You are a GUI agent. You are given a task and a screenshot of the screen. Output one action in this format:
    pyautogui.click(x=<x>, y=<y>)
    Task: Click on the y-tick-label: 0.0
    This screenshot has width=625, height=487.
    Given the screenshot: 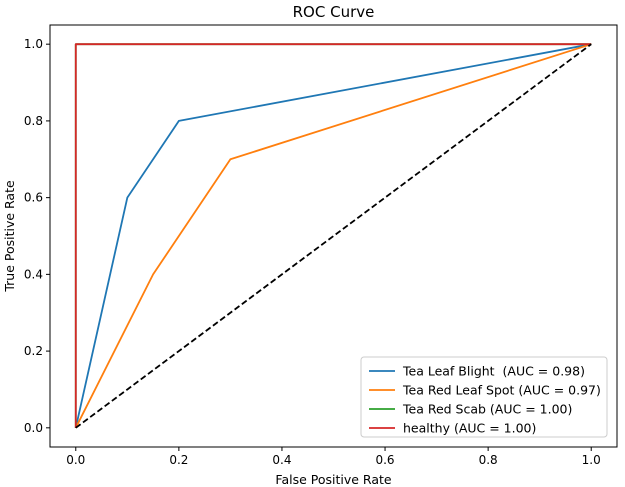 What is the action you would take?
    pyautogui.click(x=33, y=428)
    